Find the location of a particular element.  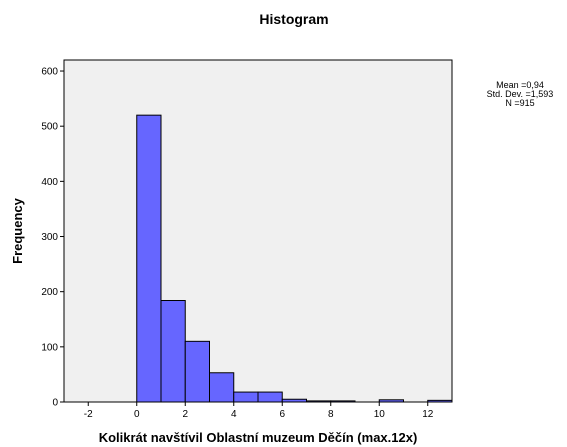

y-tick-label: 400 is located at coordinates (49, 182).